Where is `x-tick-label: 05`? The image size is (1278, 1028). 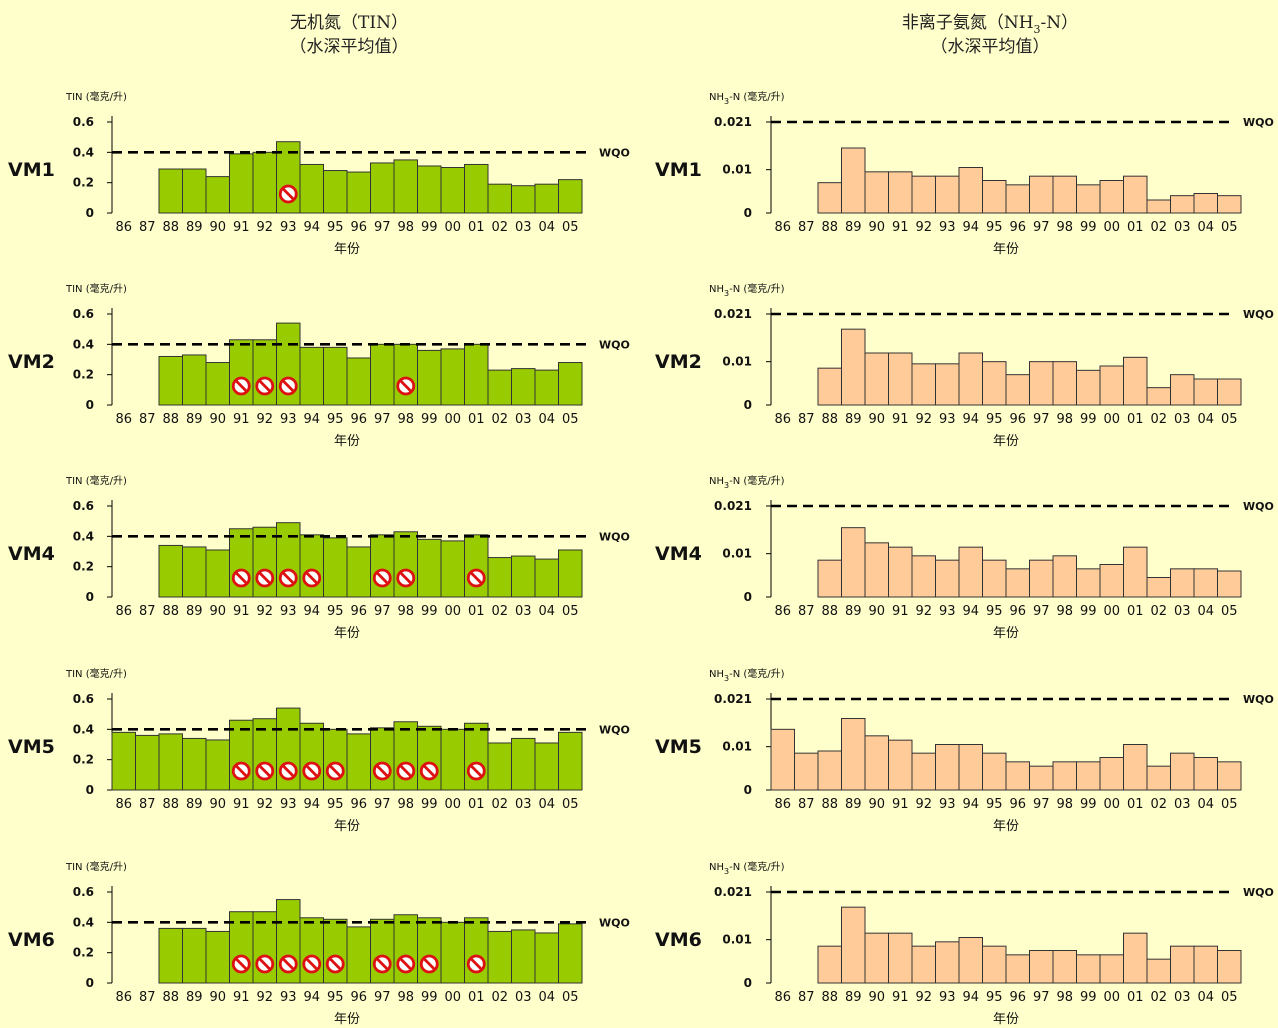
x-tick-label: 05 is located at coordinates (570, 611).